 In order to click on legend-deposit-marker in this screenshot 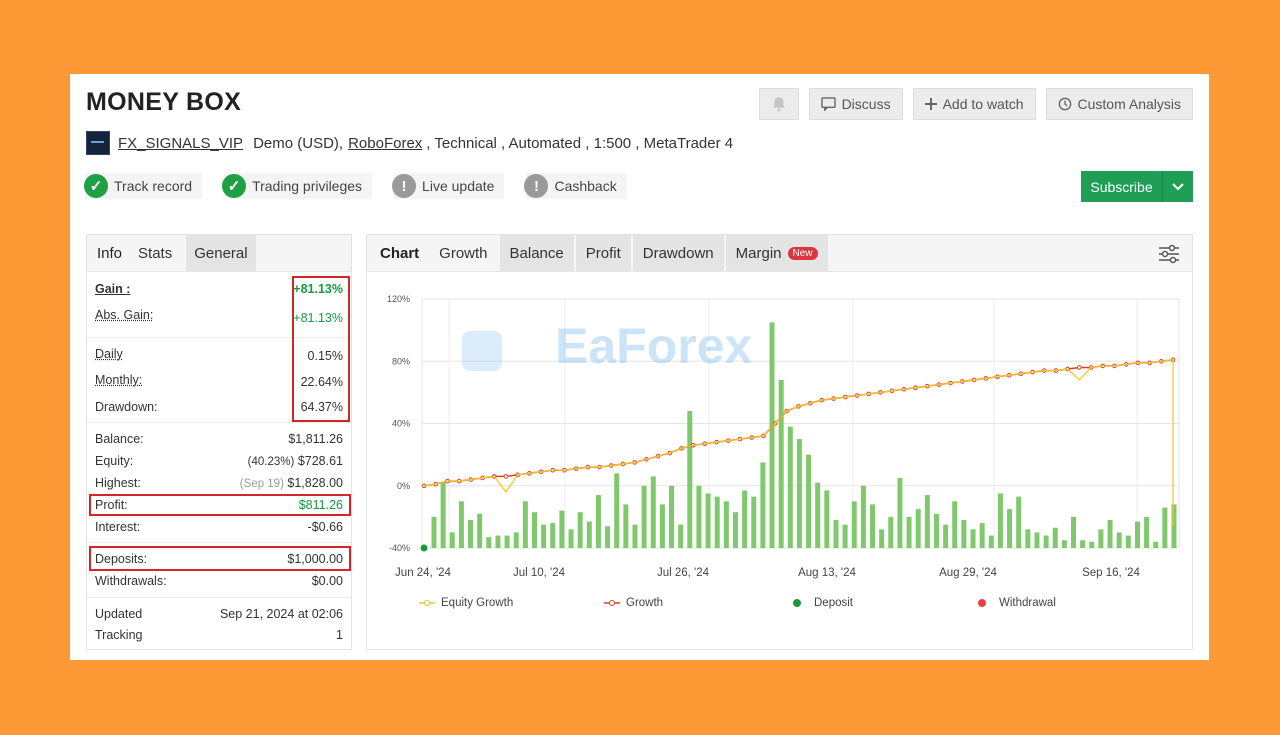, I will do `click(797, 603)`.